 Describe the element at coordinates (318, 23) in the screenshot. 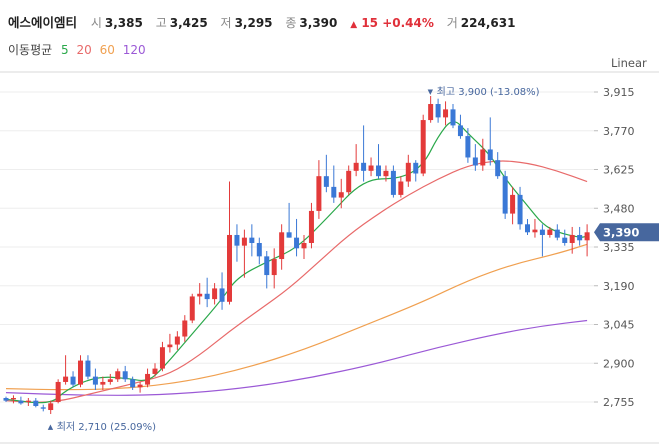

I see `close-value: 3,390` at that location.